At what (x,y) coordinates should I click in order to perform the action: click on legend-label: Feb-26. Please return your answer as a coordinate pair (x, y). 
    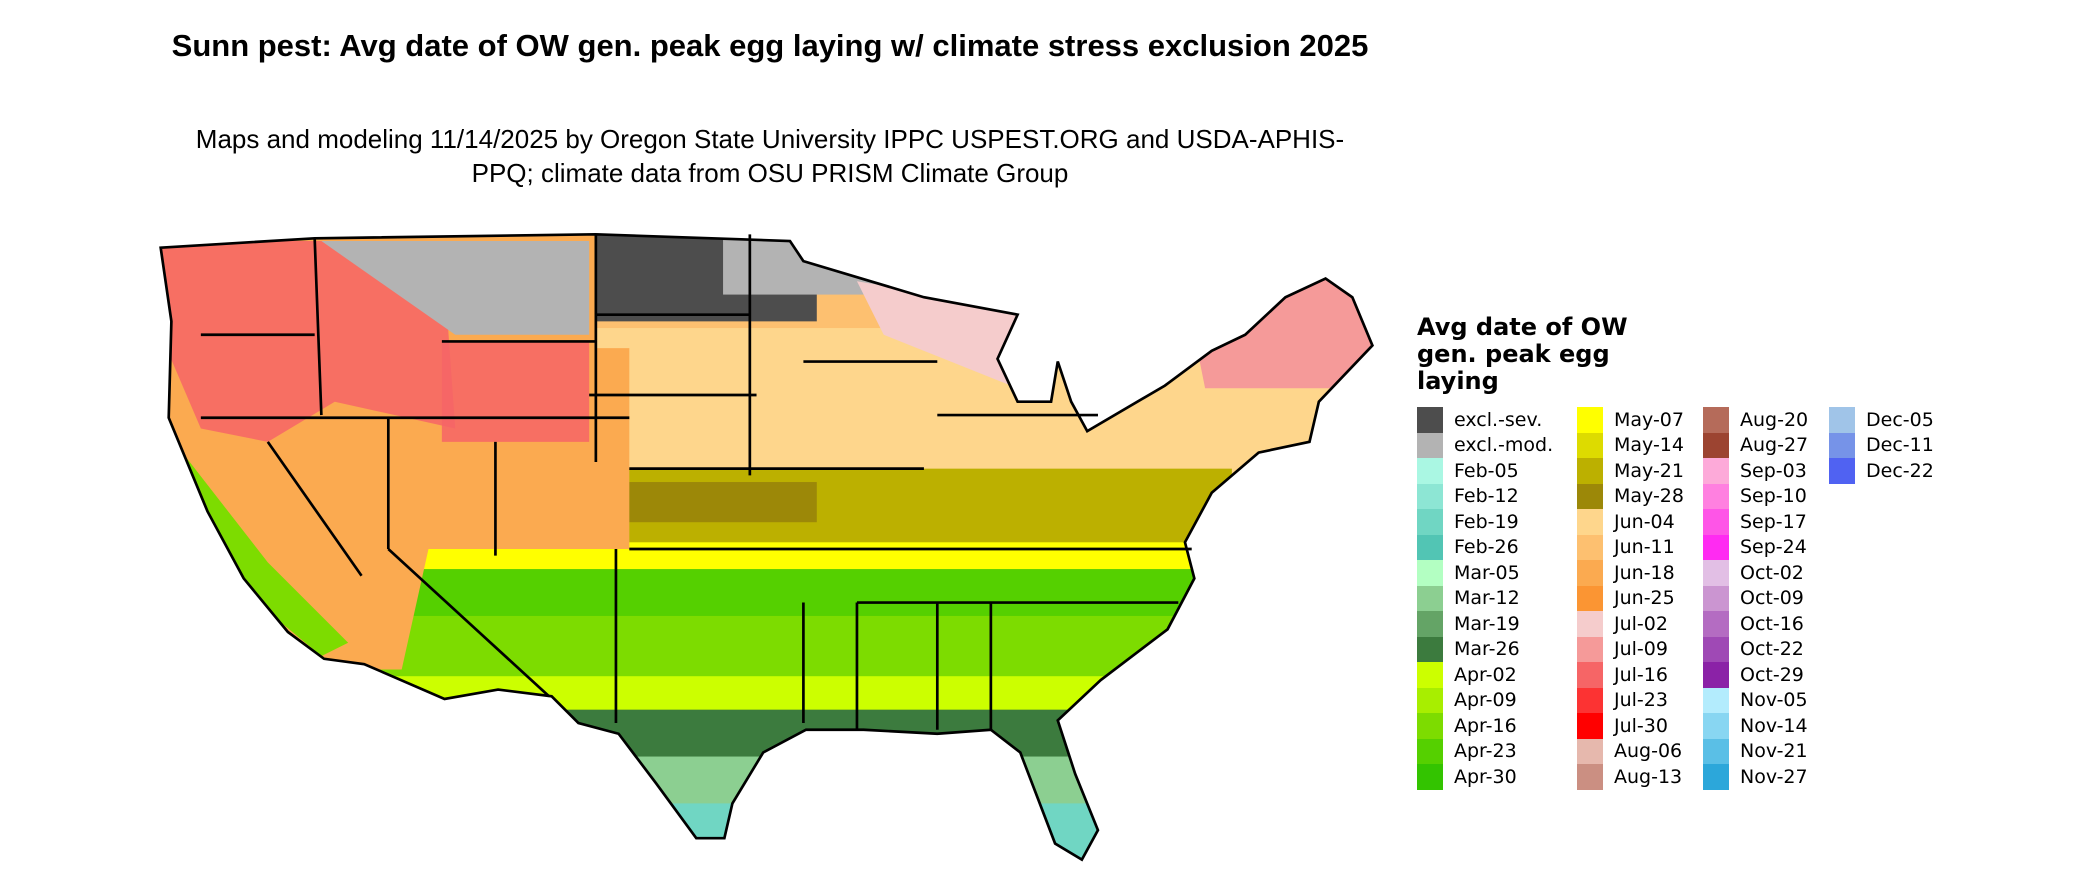
    Looking at the image, I should click on (1486, 547).